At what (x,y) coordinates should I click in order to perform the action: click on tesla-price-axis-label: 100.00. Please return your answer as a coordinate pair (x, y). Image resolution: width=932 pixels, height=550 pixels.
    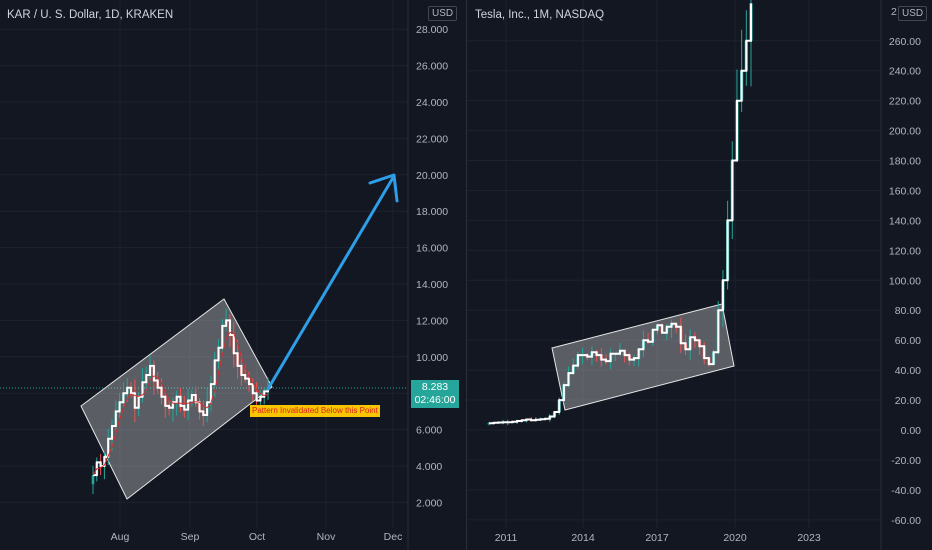
    Looking at the image, I should click on (905, 281).